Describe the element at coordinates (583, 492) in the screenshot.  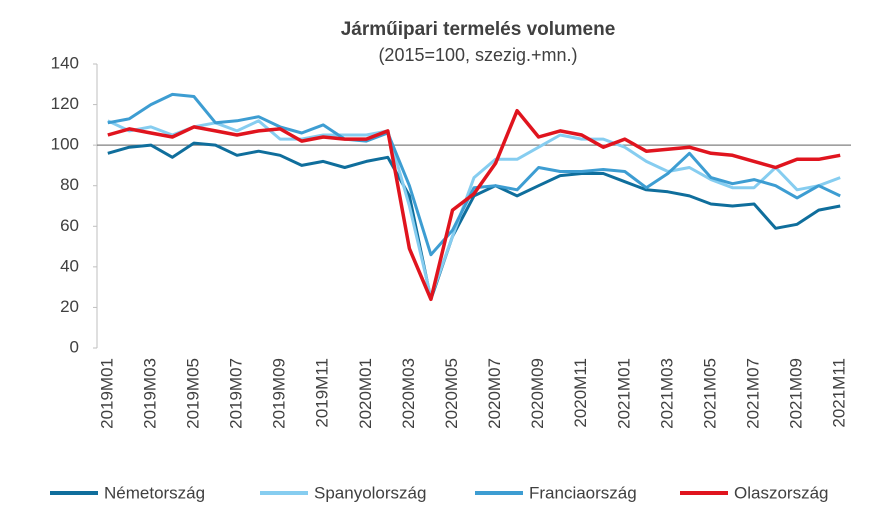
I see `legend-label: Franciaország` at that location.